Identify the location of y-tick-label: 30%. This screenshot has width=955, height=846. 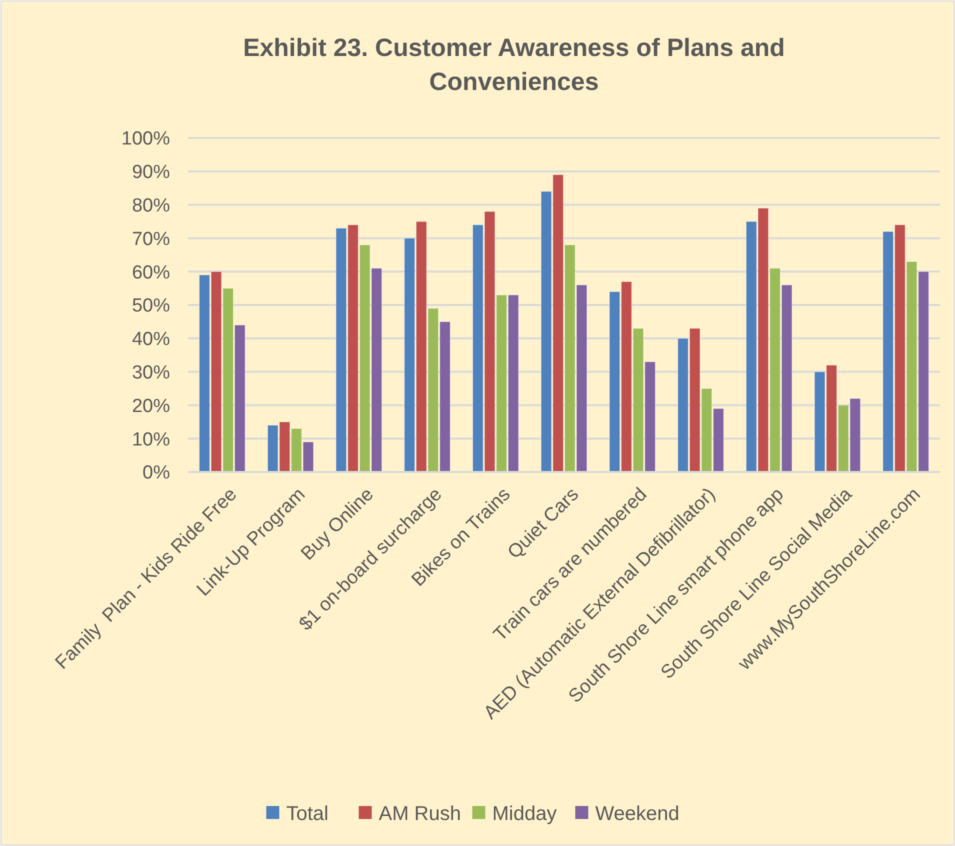
(151, 373).